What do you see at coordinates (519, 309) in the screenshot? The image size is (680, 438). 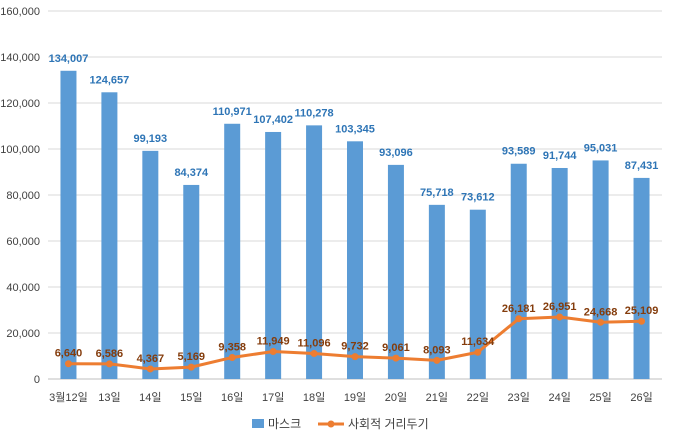 I see `line-data-label: 26,181` at bounding box center [519, 309].